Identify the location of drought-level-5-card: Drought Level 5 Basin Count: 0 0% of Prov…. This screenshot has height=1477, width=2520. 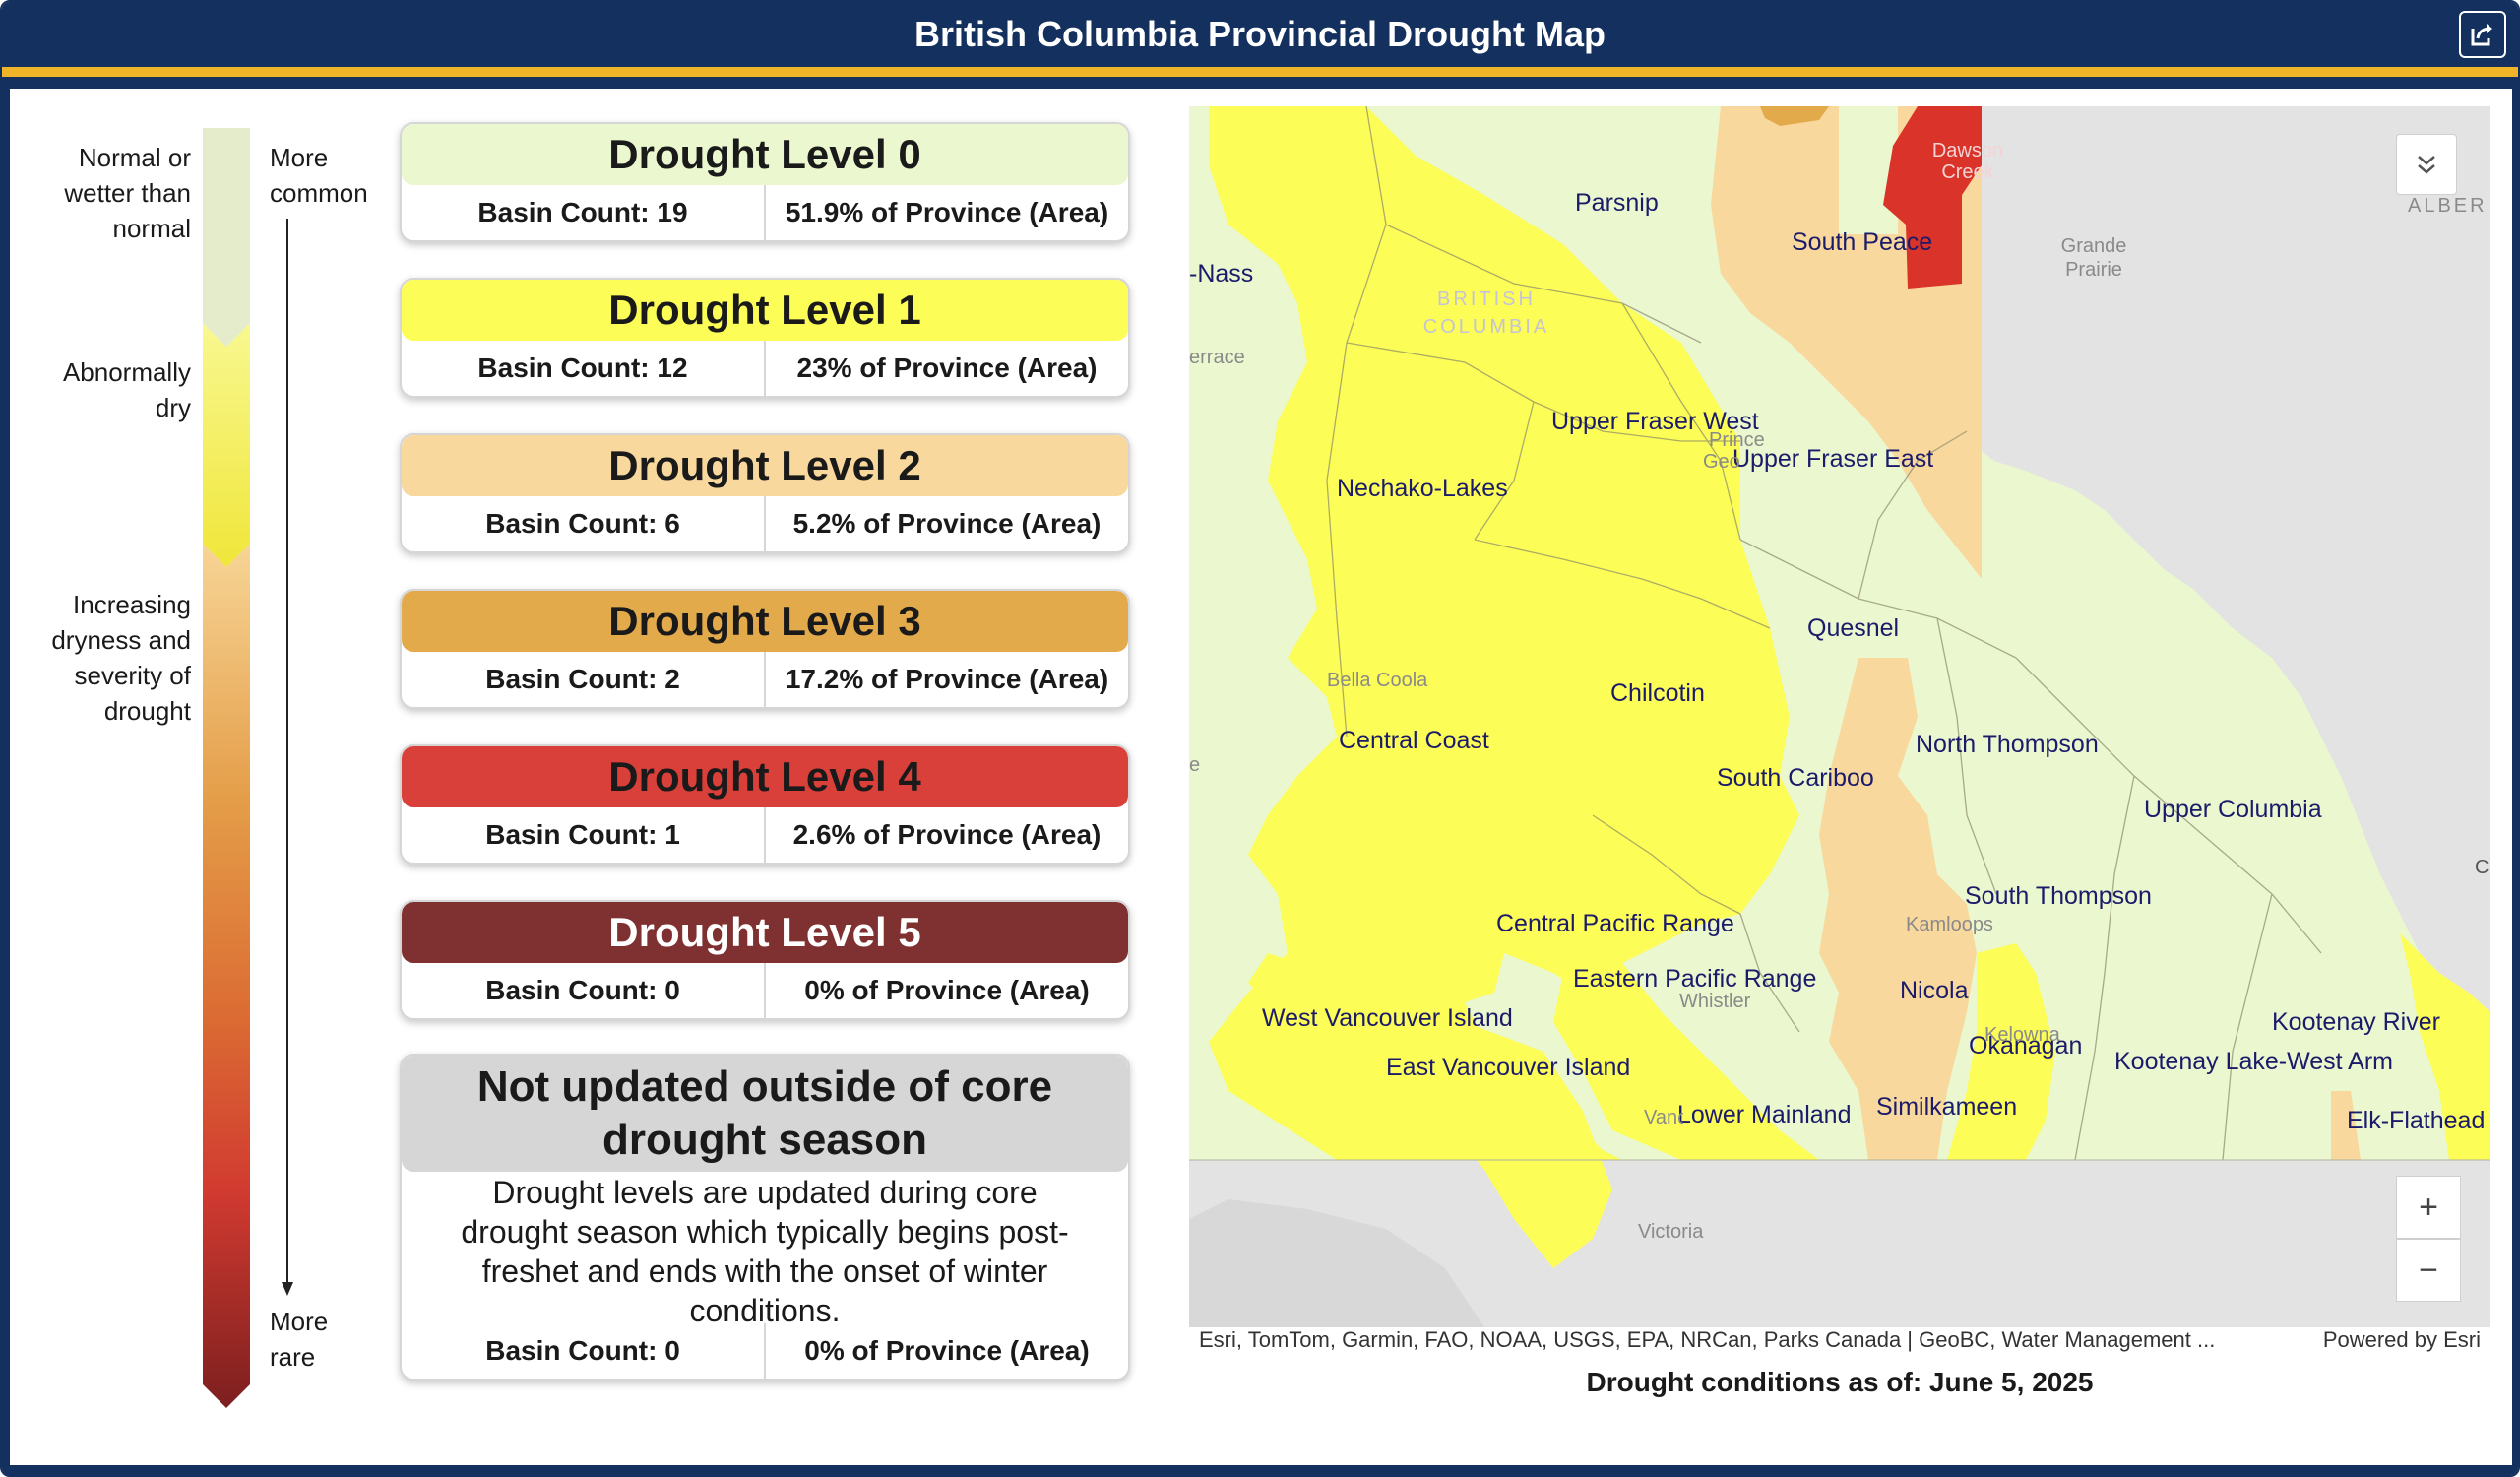
(765, 960).